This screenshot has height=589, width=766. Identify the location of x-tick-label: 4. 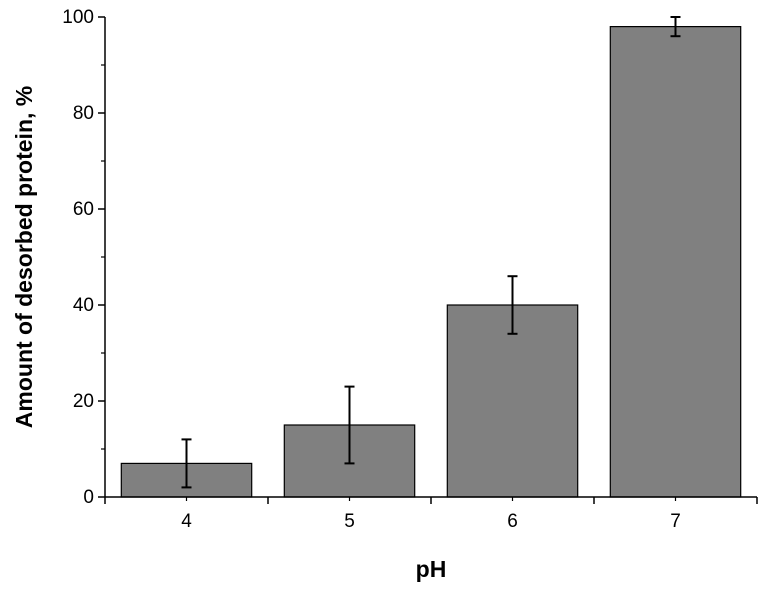
(186, 521).